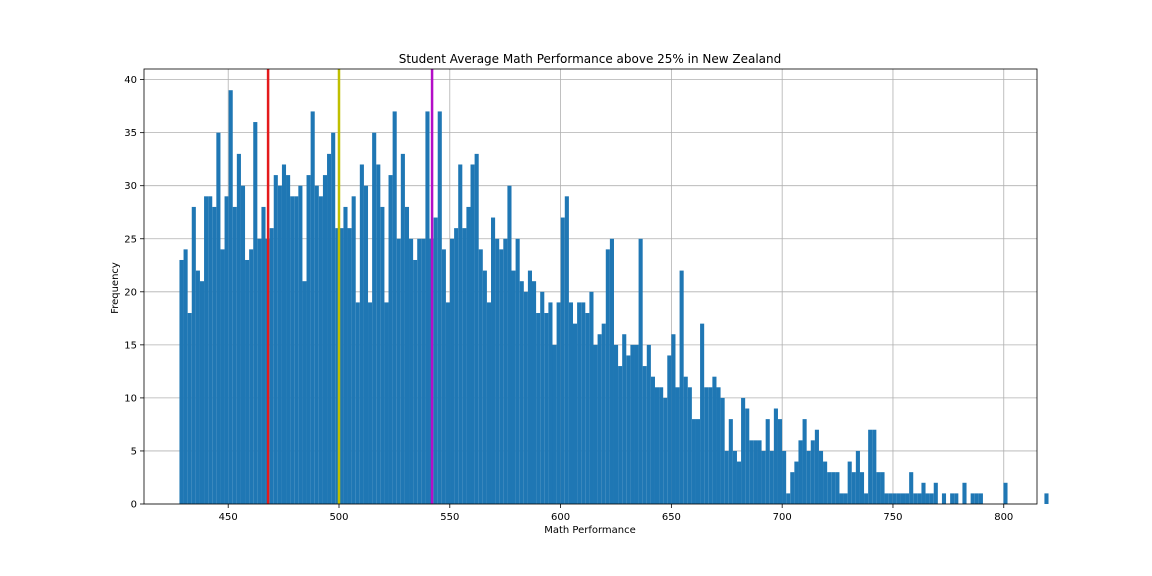 The width and height of the screenshot is (1152, 576). I want to click on x-tick-label: 650, so click(671, 517).